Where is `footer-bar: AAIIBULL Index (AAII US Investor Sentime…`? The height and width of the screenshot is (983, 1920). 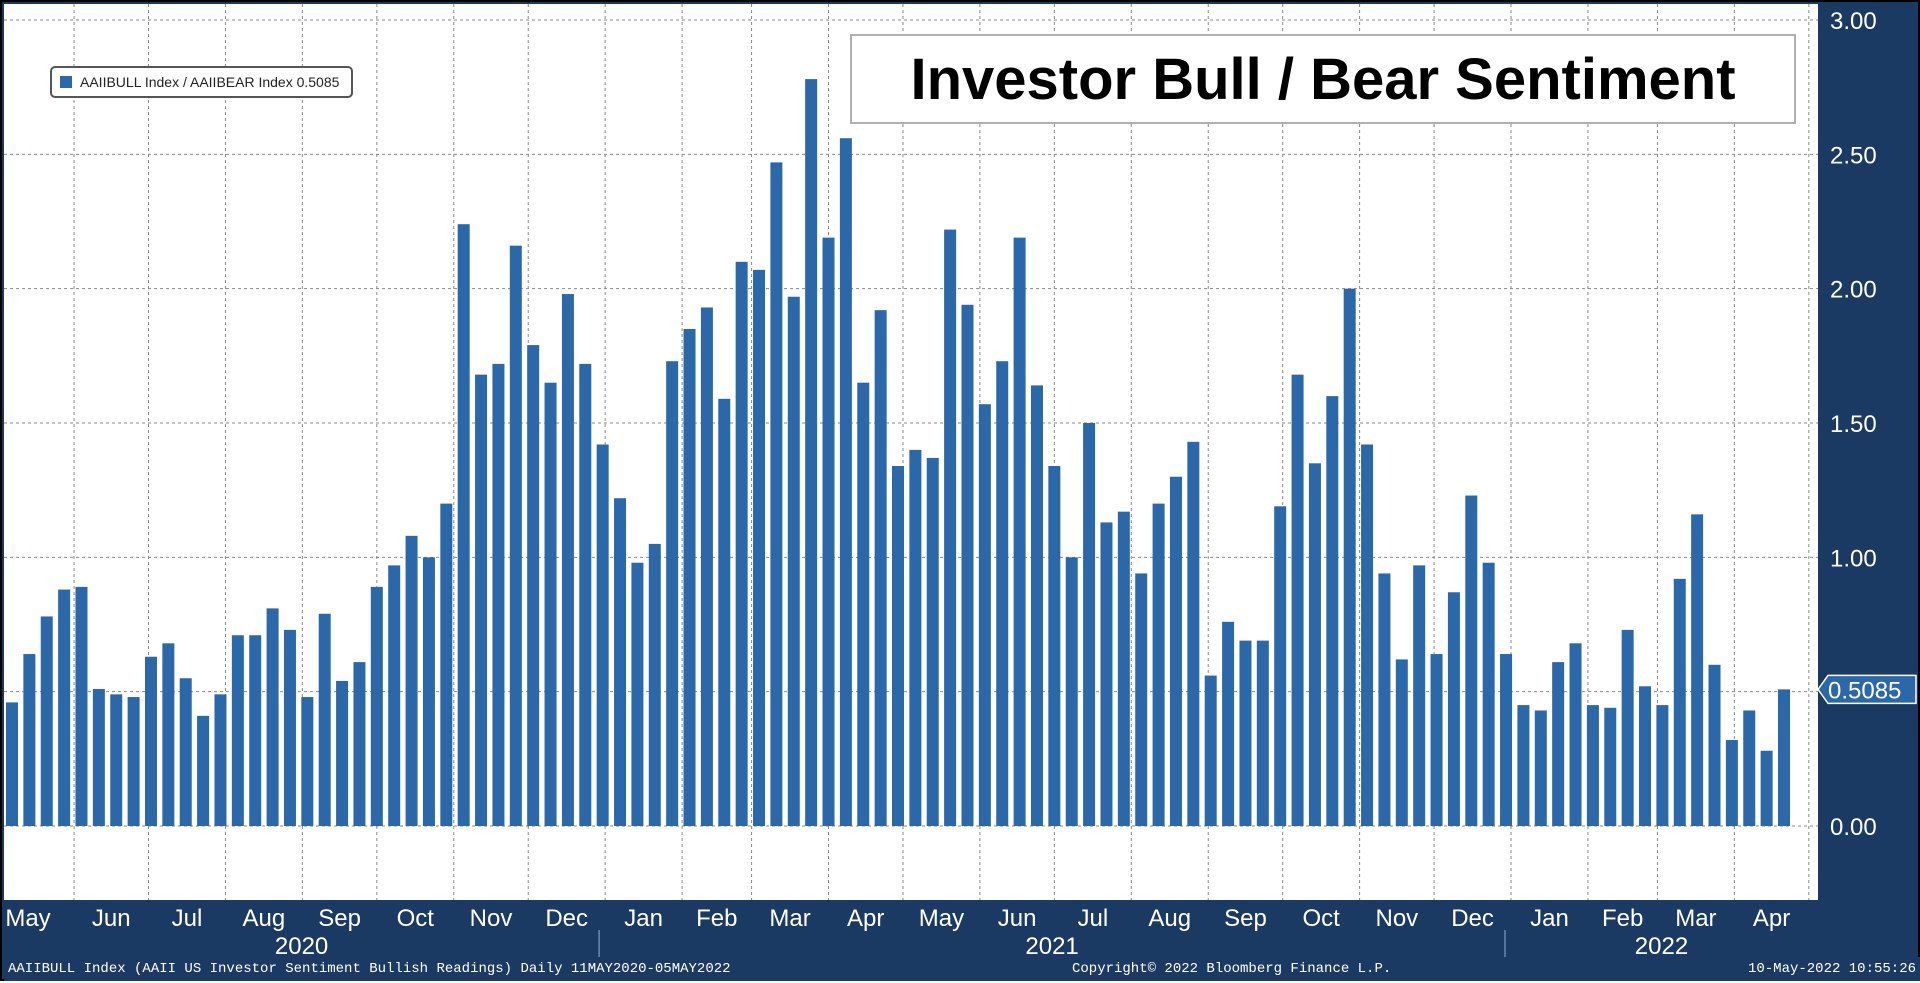 footer-bar: AAIIBULL Index (AAII US Investor Sentime… is located at coordinates (962, 969).